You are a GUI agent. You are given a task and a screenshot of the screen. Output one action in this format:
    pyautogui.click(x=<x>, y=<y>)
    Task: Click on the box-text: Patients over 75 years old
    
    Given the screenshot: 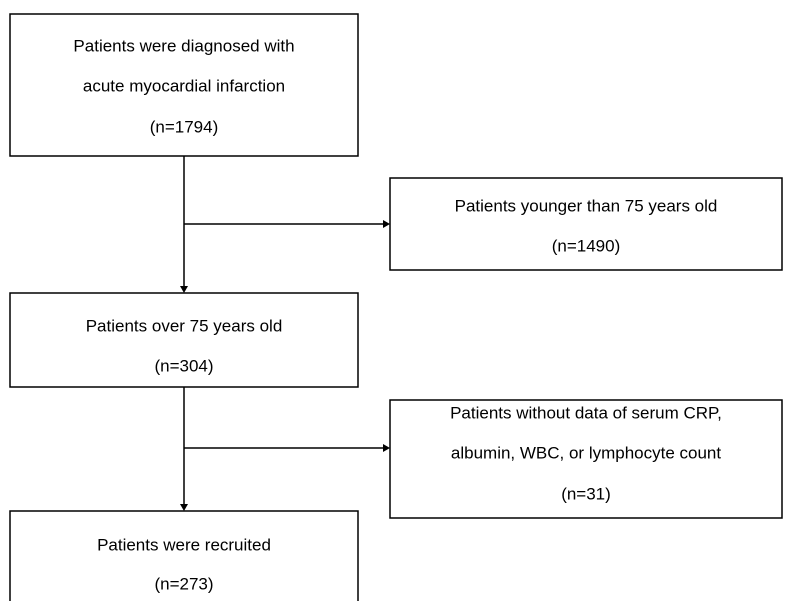 What is the action you would take?
    pyautogui.click(x=184, y=325)
    